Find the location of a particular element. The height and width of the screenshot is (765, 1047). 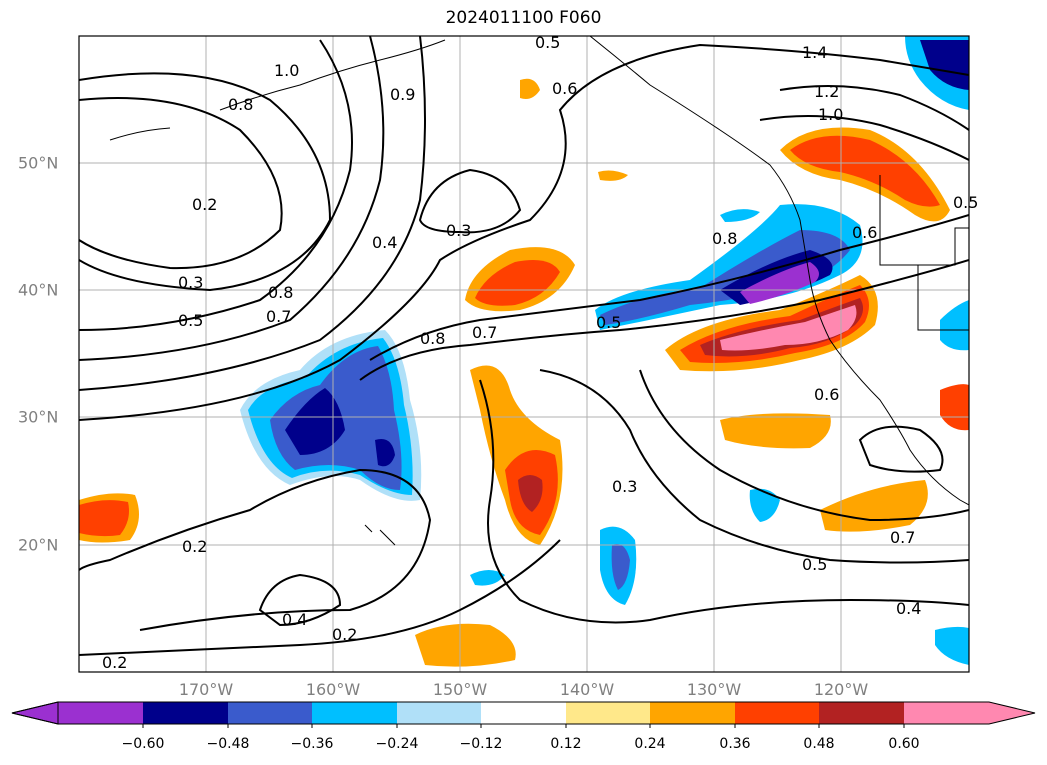

map-title: 2024011100 F060 is located at coordinates (523, 18).